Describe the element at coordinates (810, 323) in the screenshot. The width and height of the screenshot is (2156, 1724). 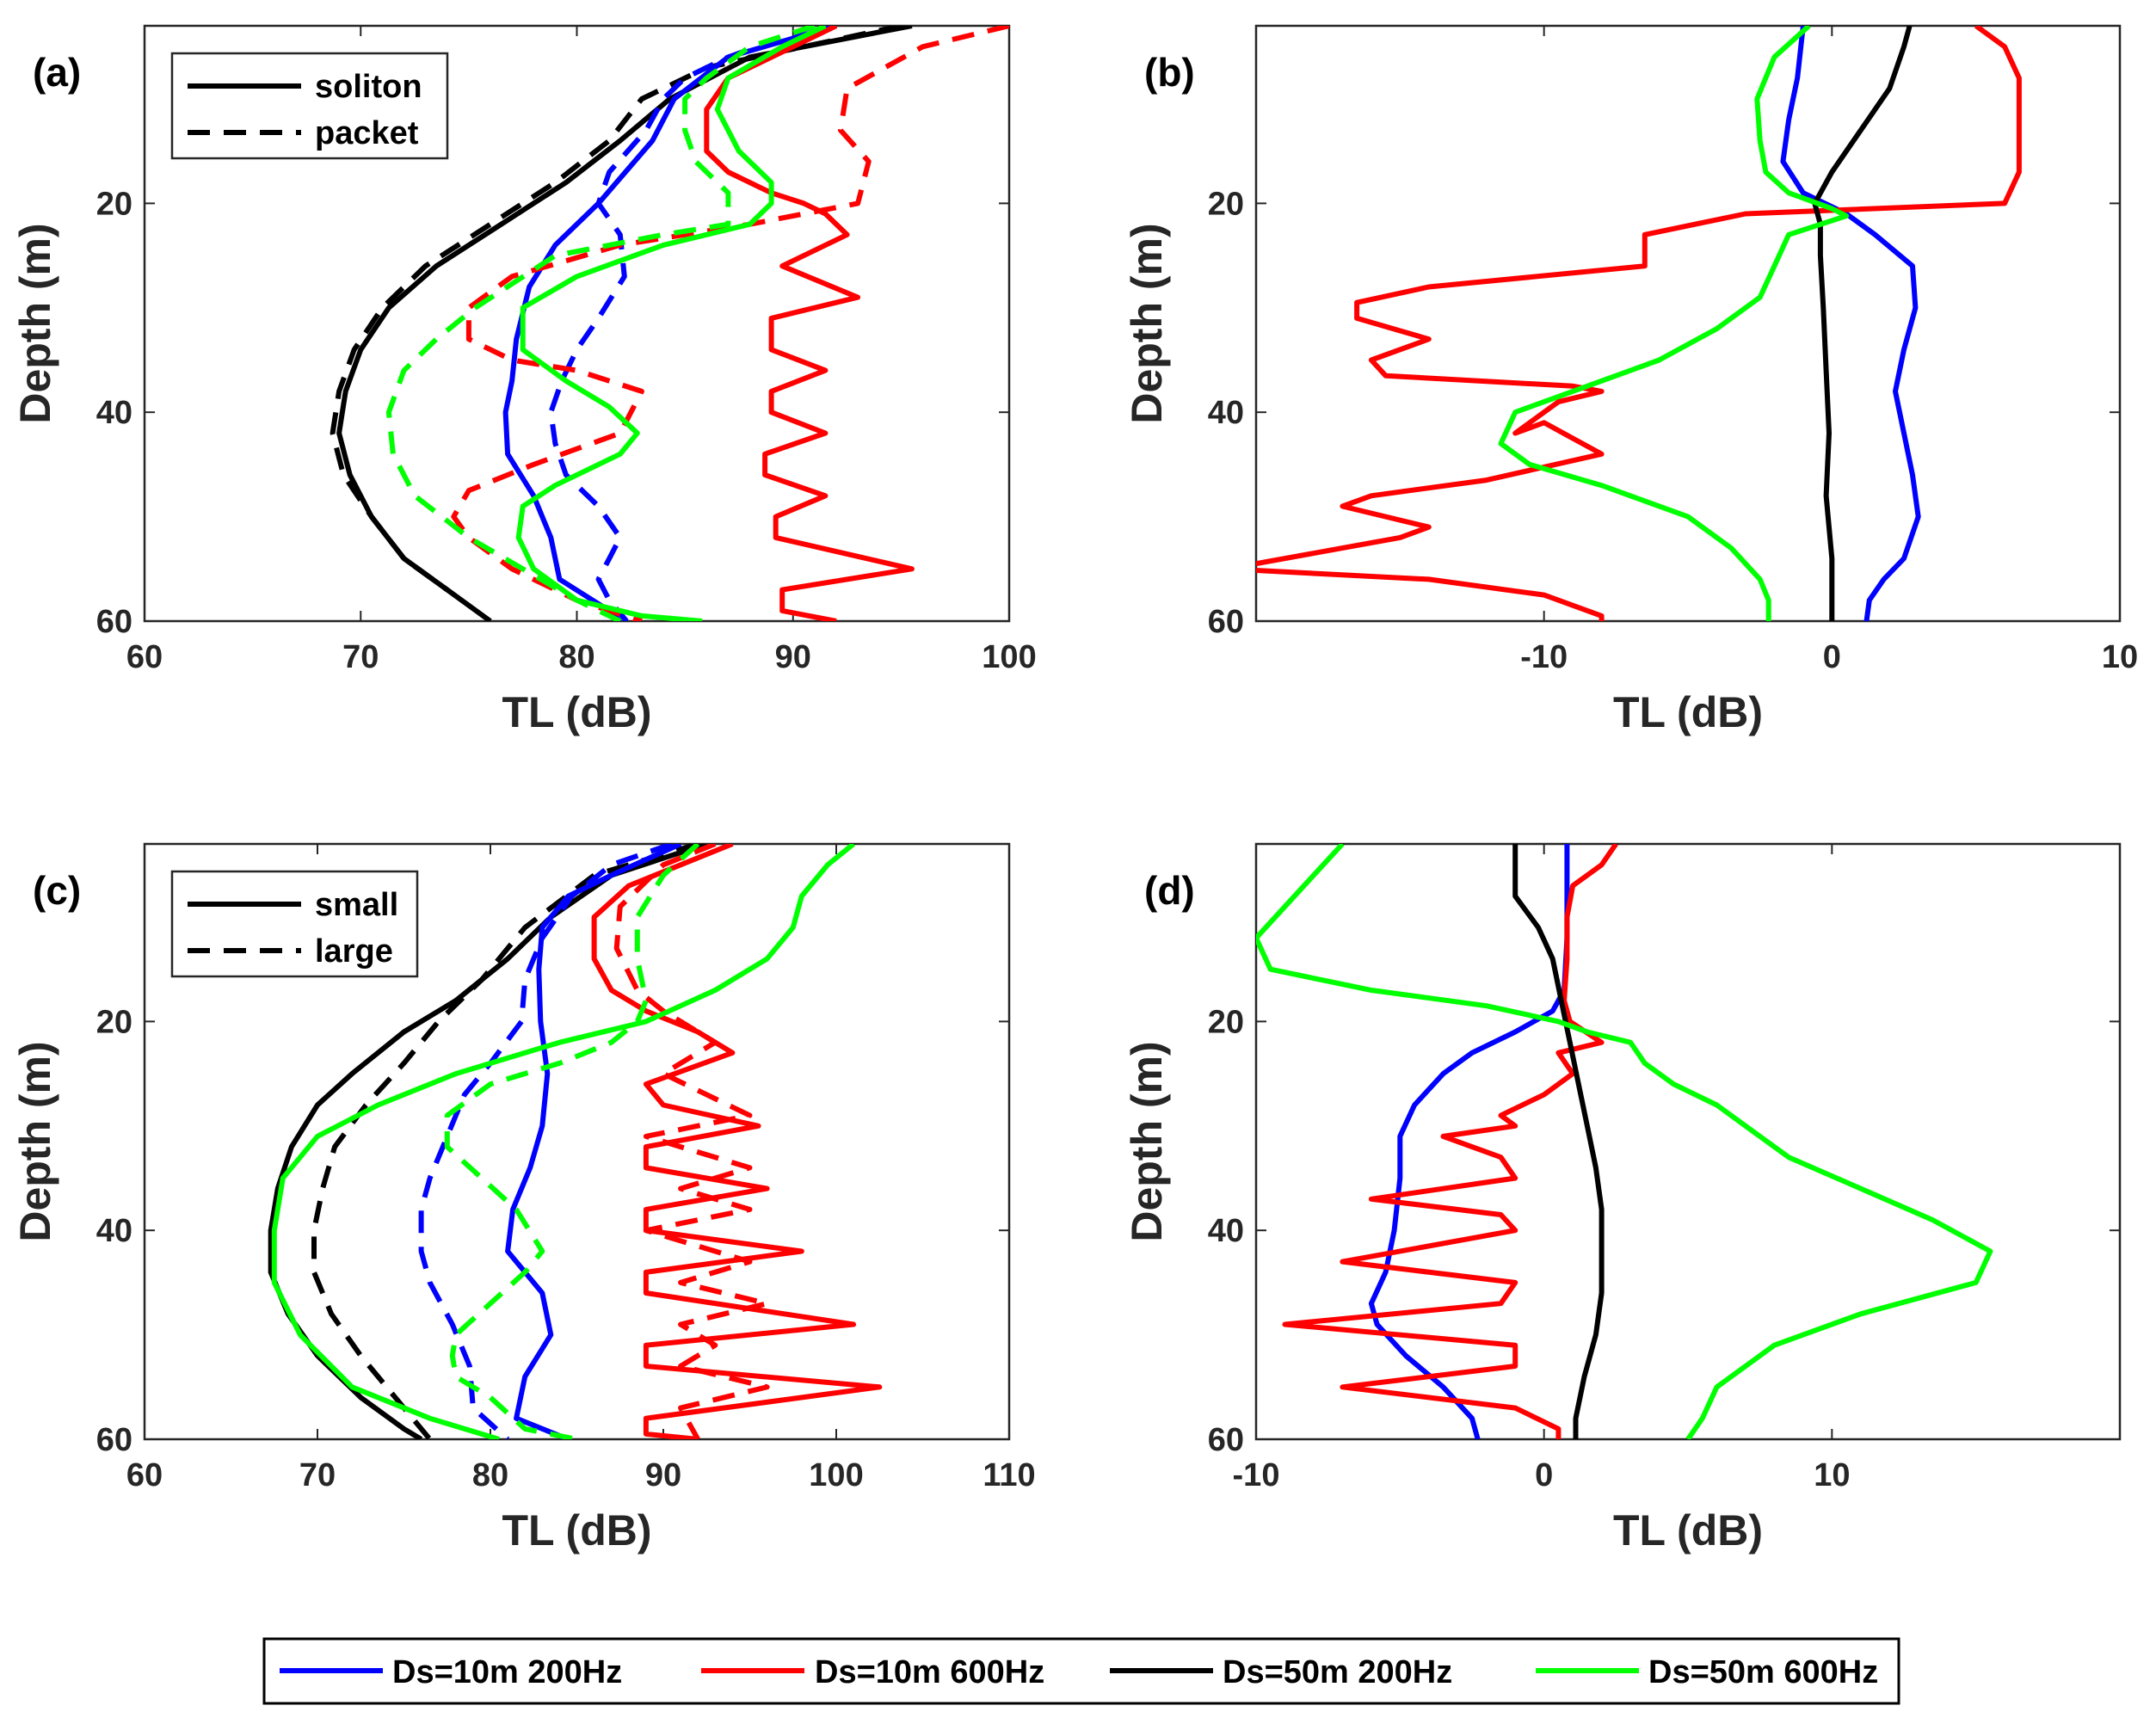
I see `series-ds-10m-600hz-soliton` at that location.